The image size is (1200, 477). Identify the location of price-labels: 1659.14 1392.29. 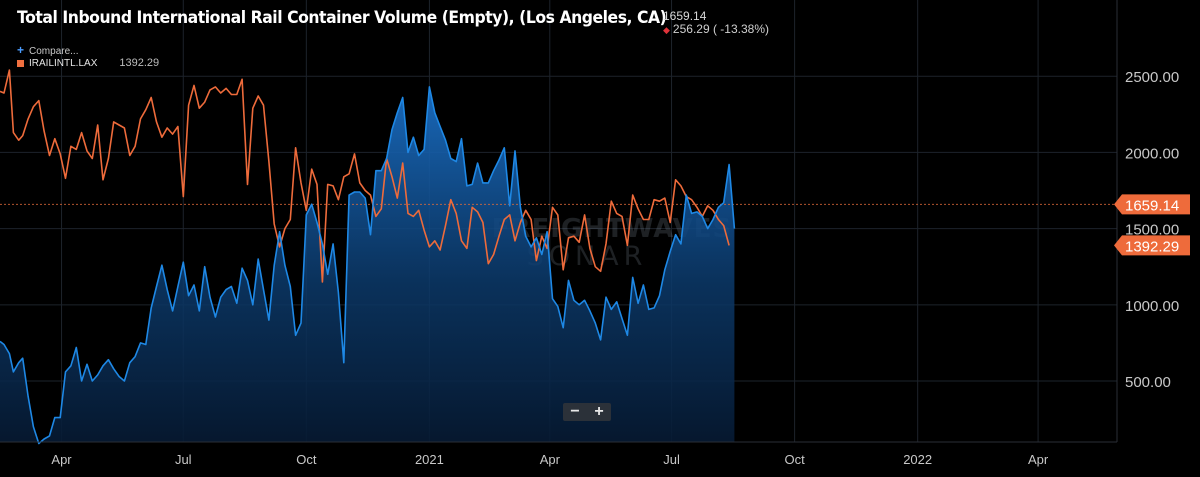
(1152, 225).